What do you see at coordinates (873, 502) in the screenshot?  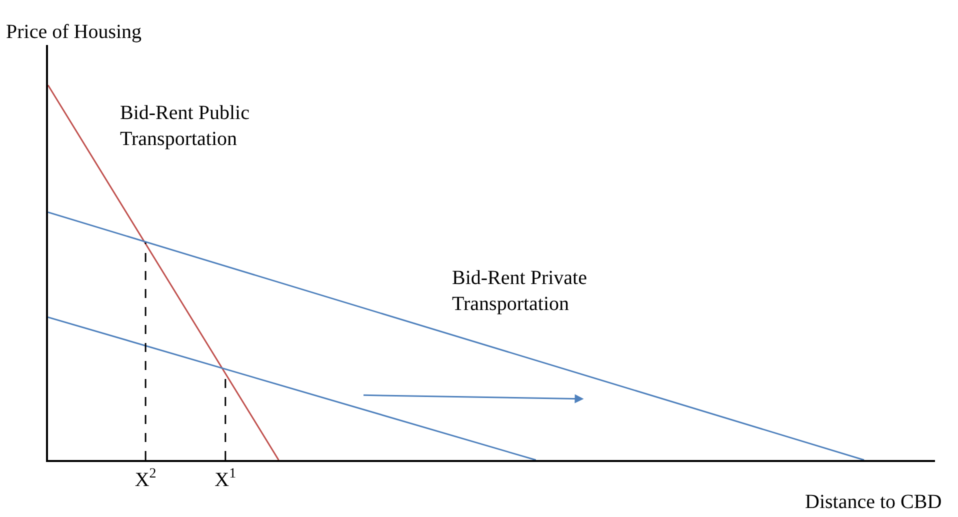 I see `x-axis-title: Distance to CBD` at bounding box center [873, 502].